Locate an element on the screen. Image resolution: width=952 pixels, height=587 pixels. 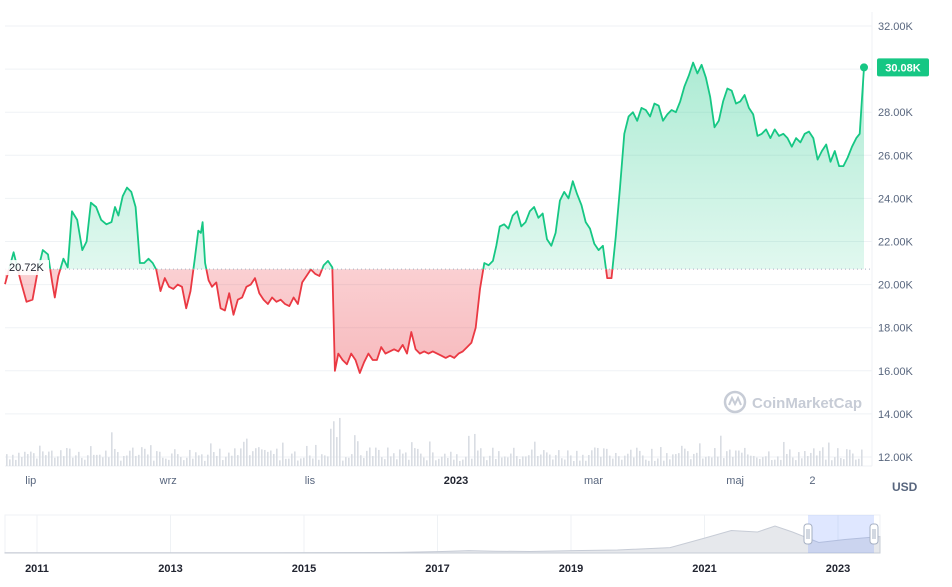
current-price-badge is located at coordinates (903, 67).